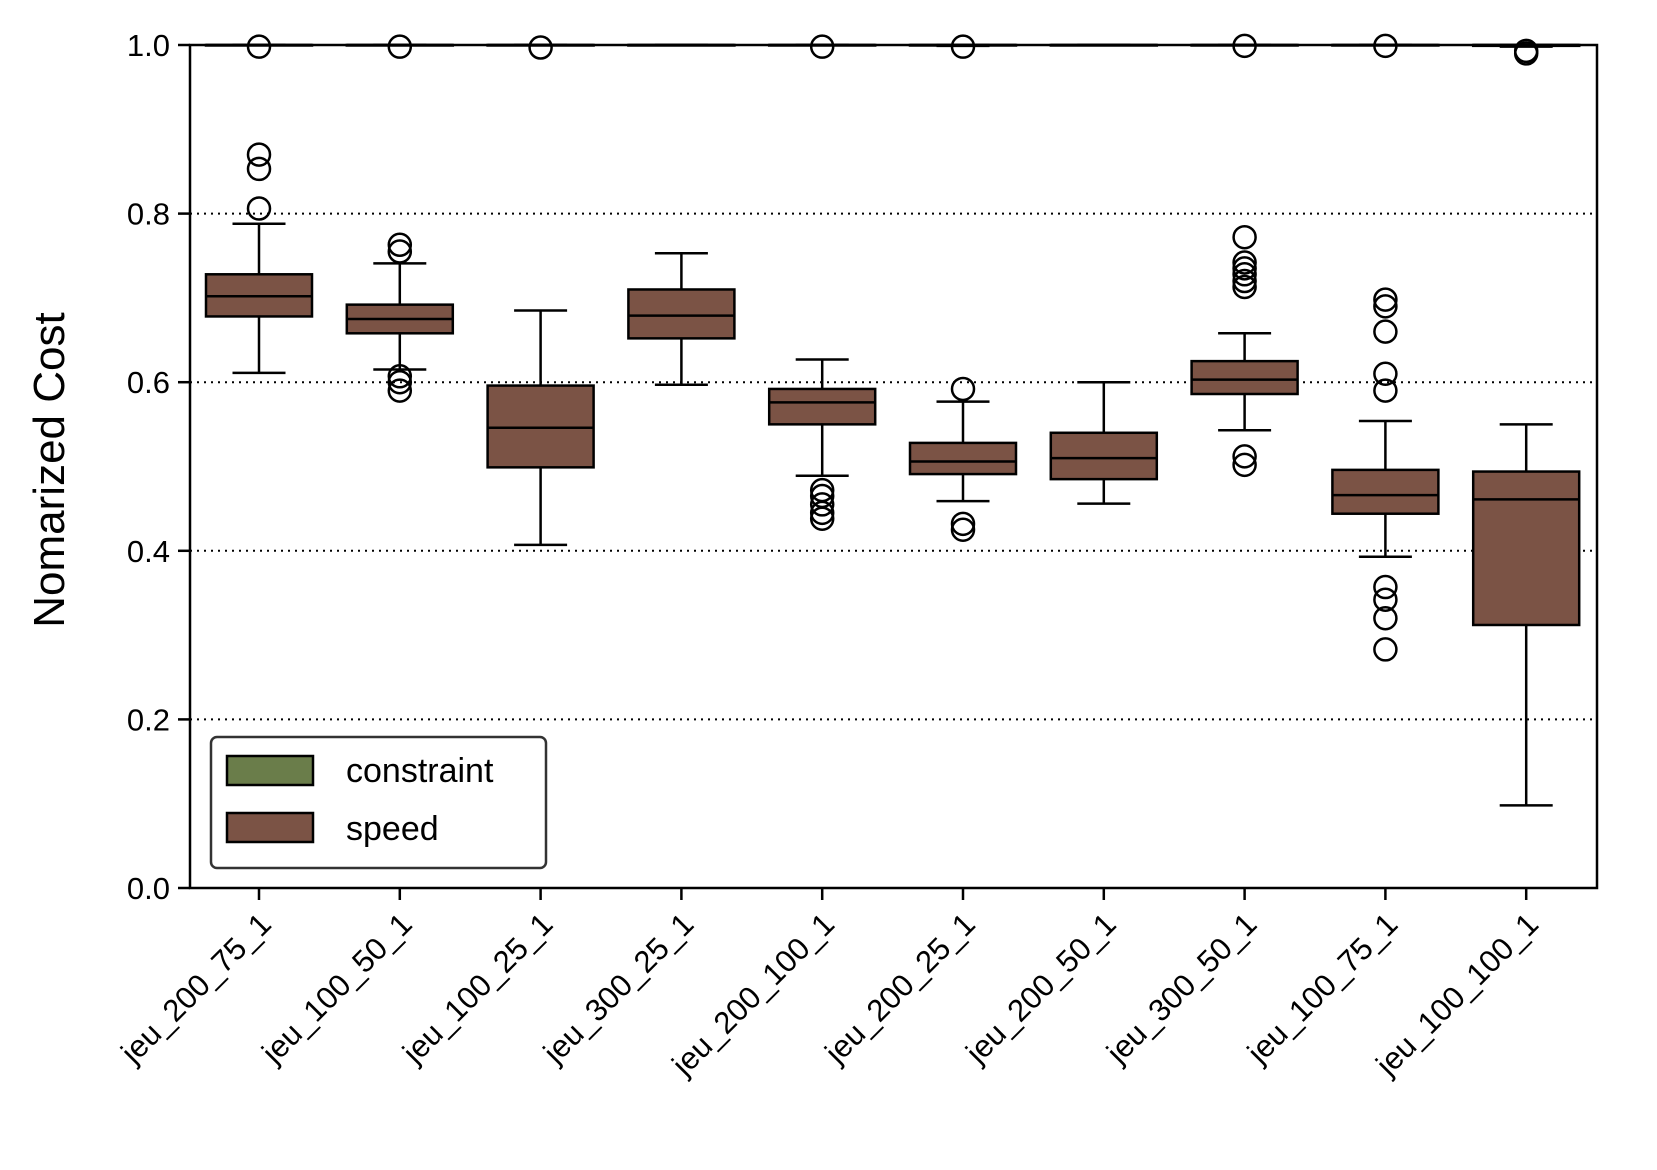 Image resolution: width=1657 pixels, height=1170 pixels. Describe the element at coordinates (148, 888) in the screenshot. I see `y-tick-label: 0.0` at that location.